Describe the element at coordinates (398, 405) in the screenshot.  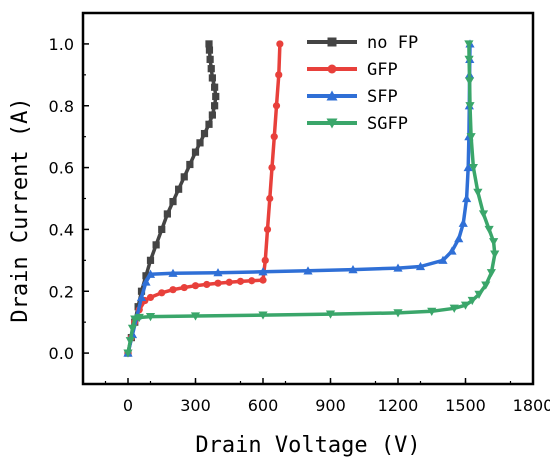
I see `x-tick-label: 1200` at that location.